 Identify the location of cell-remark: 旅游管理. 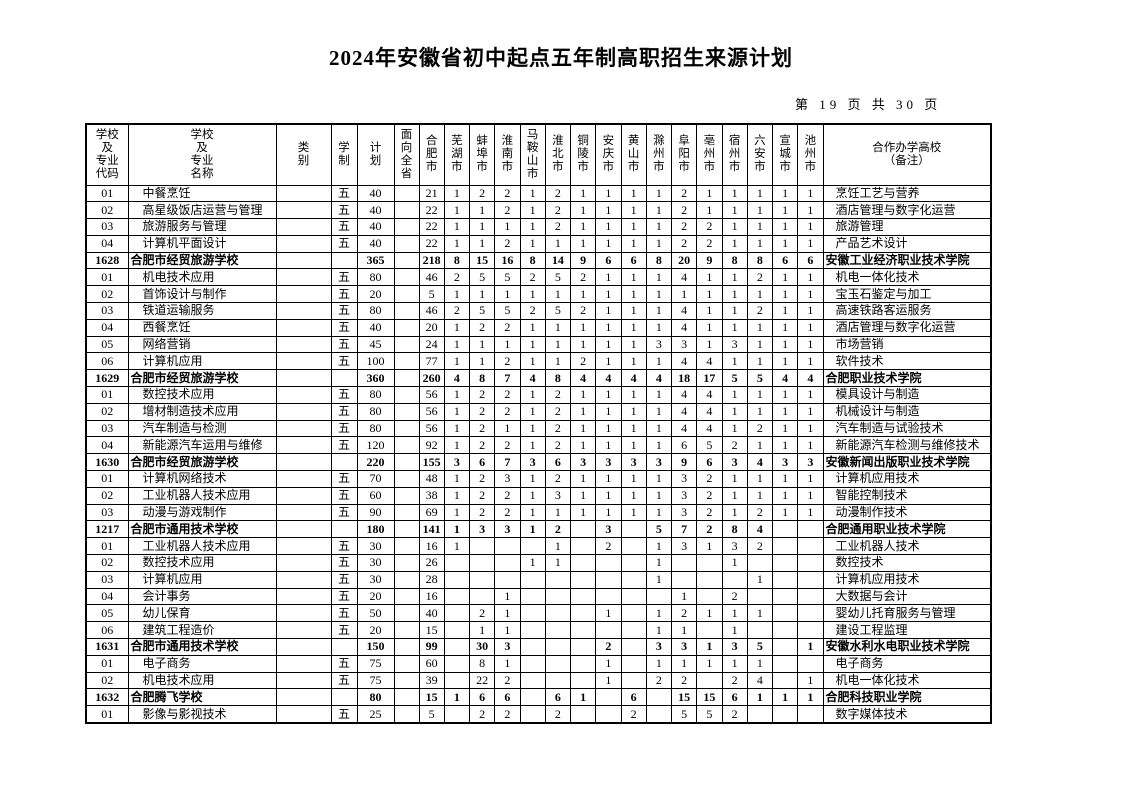
(907, 227).